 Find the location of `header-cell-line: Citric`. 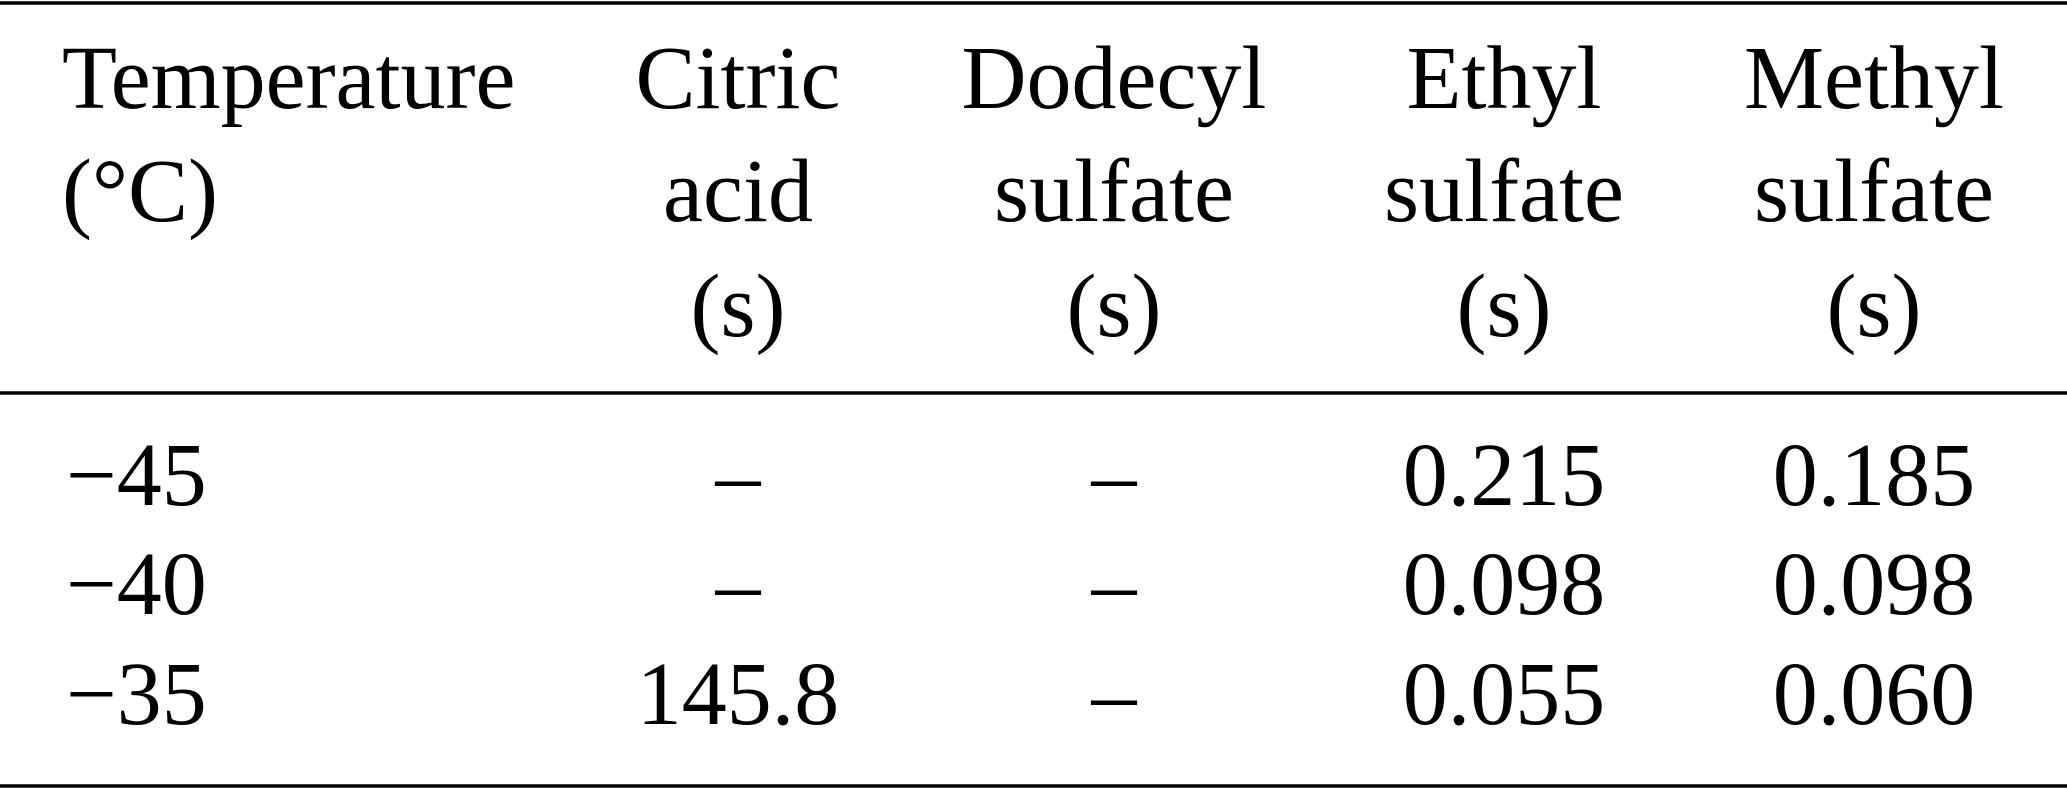

header-cell-line: Citric is located at coordinates (738, 78).